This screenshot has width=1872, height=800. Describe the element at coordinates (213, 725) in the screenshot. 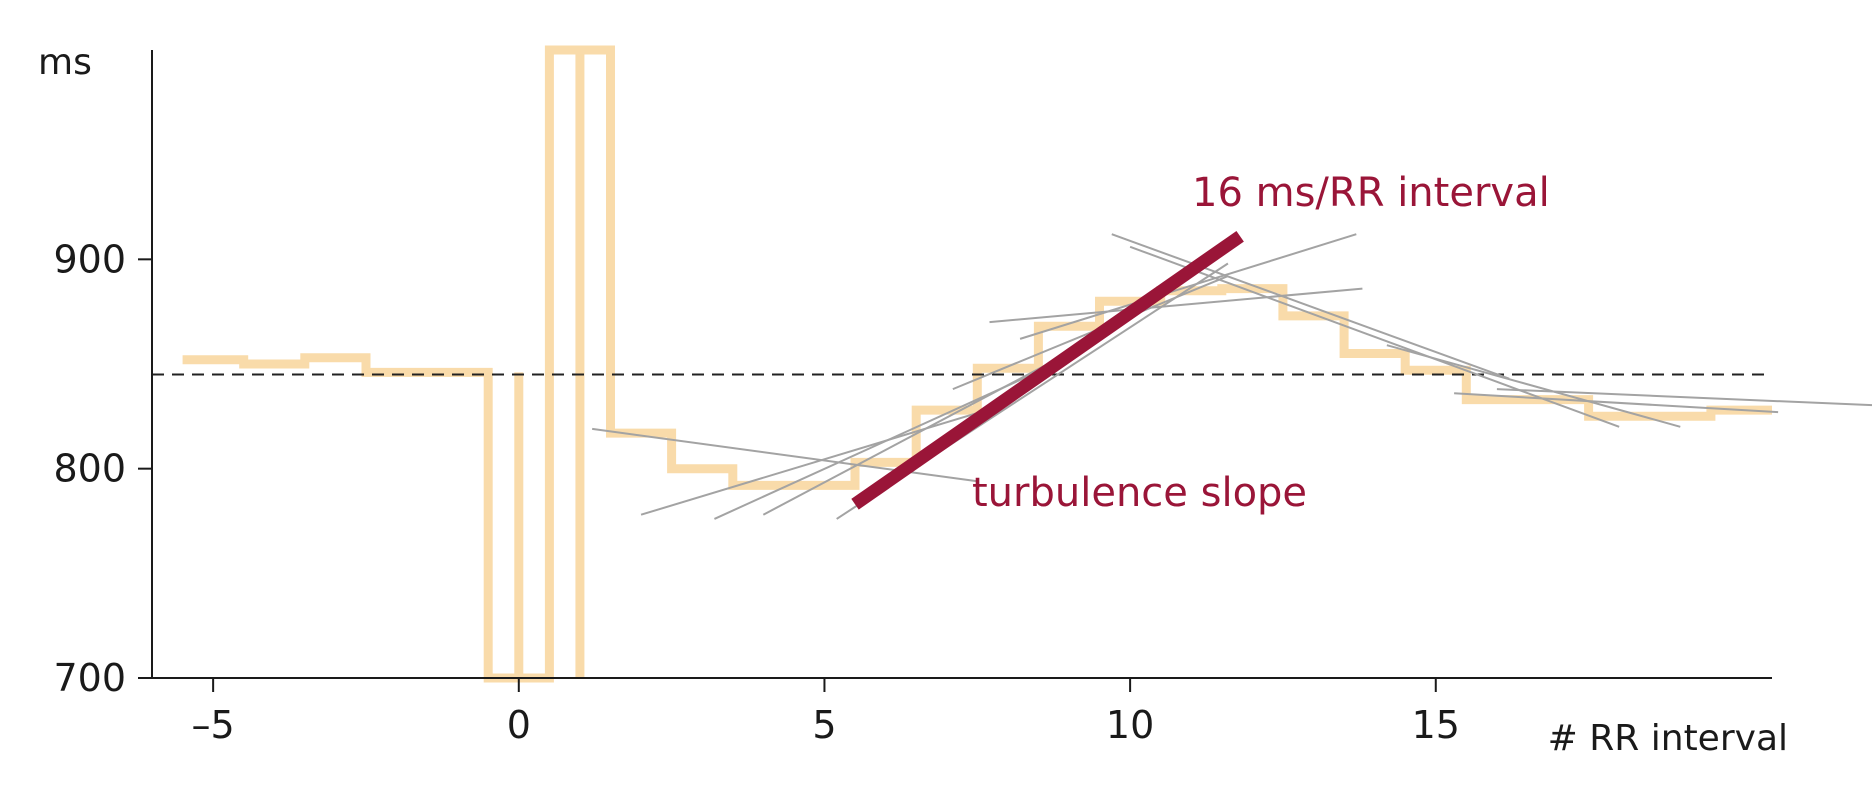

I see `x-tick-label: –5` at that location.